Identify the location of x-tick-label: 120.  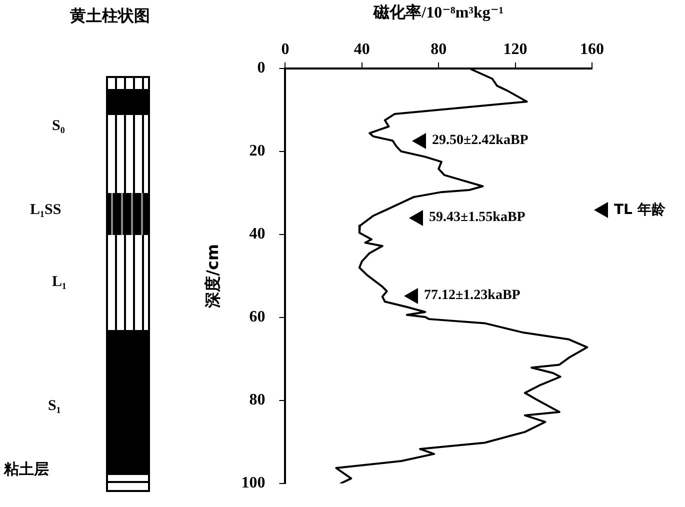
(515, 49).